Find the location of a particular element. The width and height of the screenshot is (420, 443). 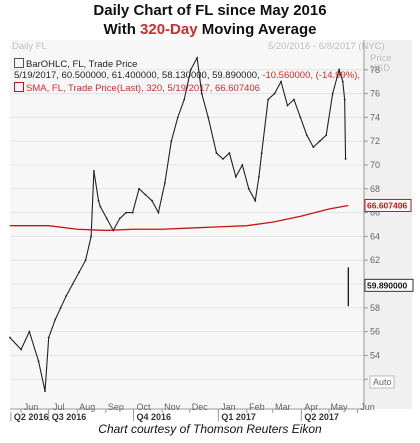

ohlc-legend-icon is located at coordinates (19, 63).